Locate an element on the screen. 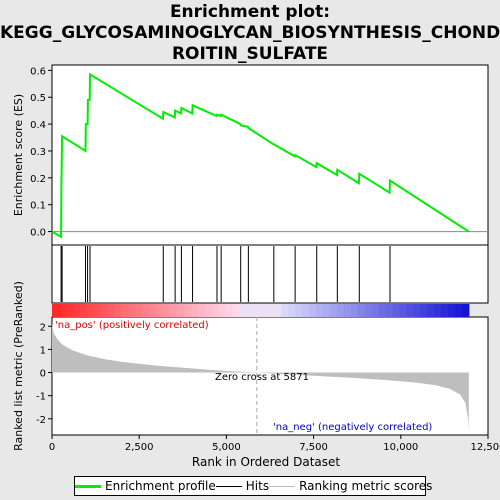  legend-hits-label: Hits is located at coordinates (257, 486).